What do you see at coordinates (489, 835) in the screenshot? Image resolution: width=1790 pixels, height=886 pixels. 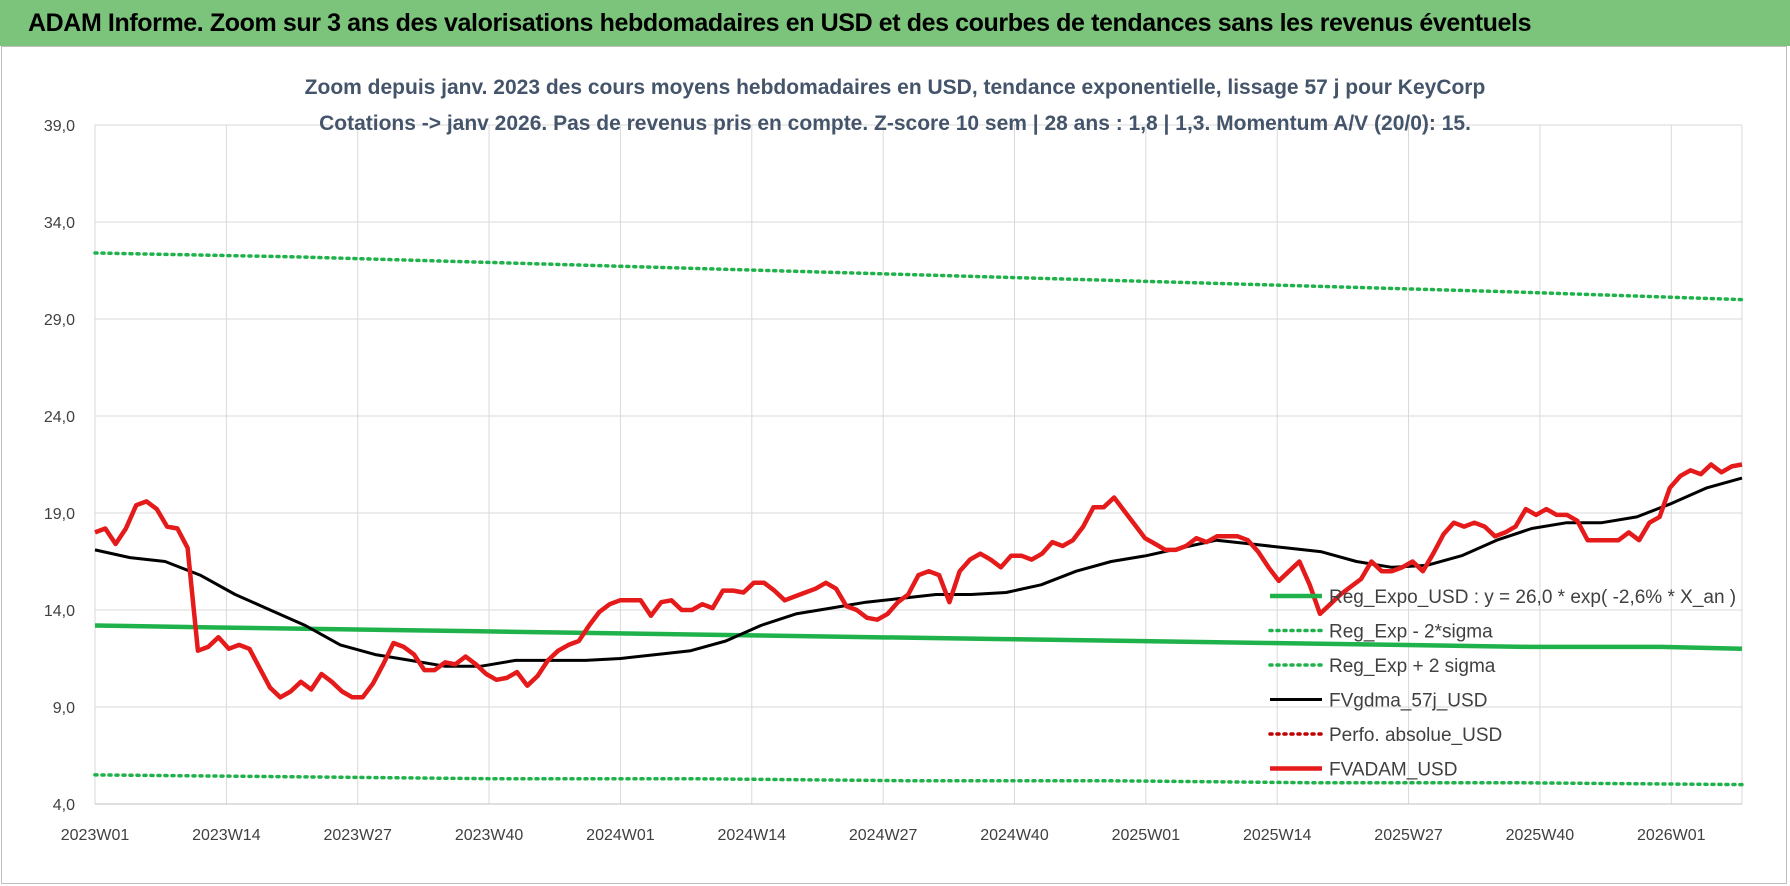 I see `x-tick-label: 2023W40` at bounding box center [489, 835].